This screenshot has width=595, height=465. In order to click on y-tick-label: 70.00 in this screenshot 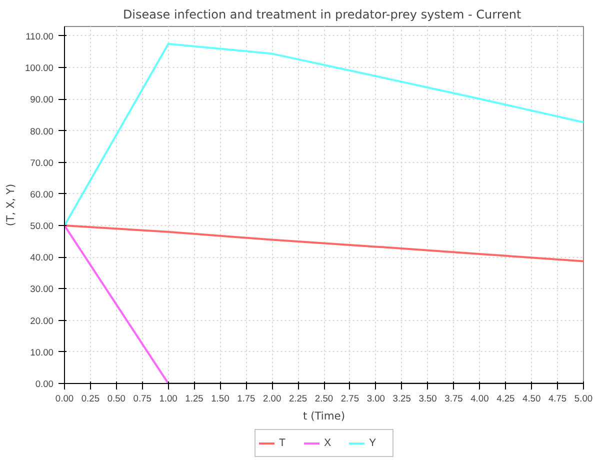, I will do `click(42, 163)`.